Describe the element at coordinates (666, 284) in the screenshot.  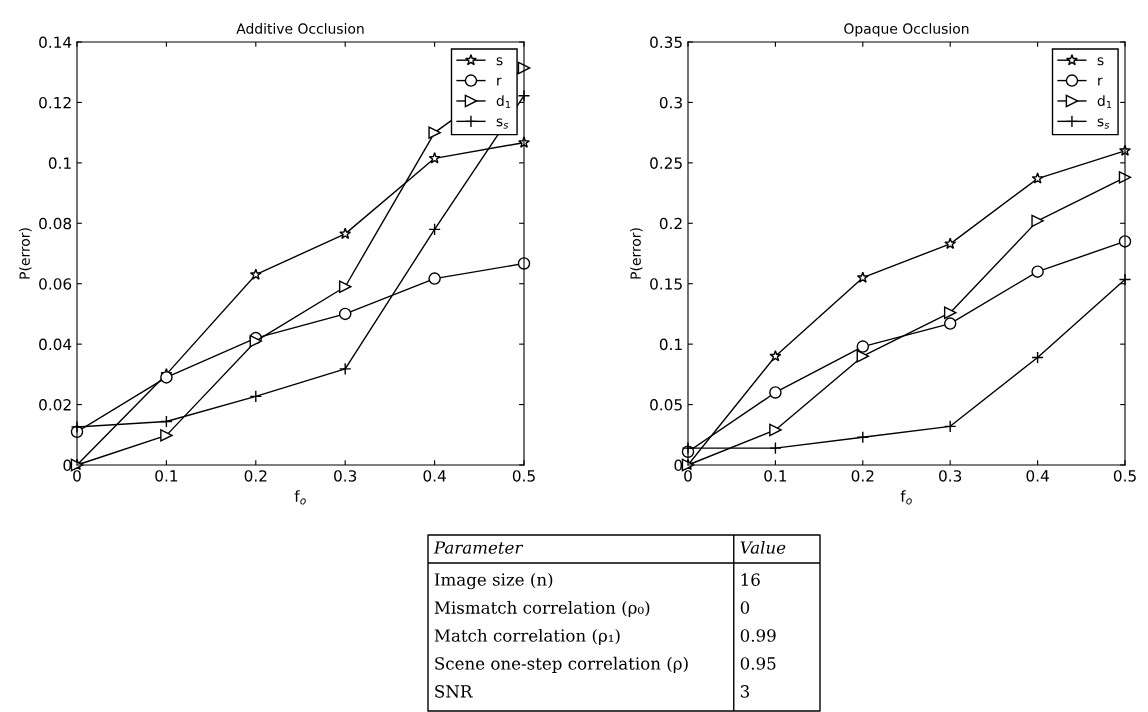
I see `y-tick-label: 0.15` at that location.